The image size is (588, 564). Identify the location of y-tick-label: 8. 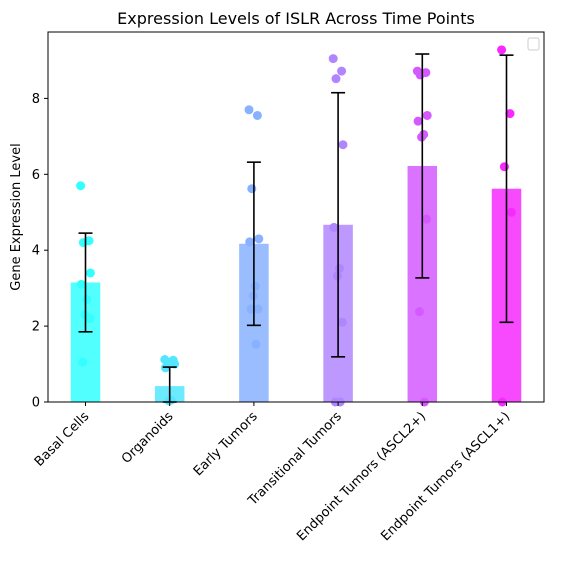
(36, 99).